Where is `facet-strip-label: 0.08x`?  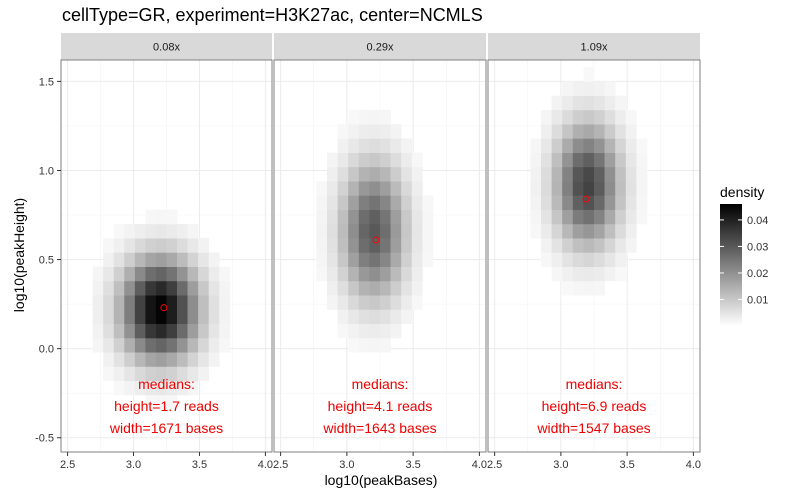 facet-strip-label: 0.08x is located at coordinates (166, 48).